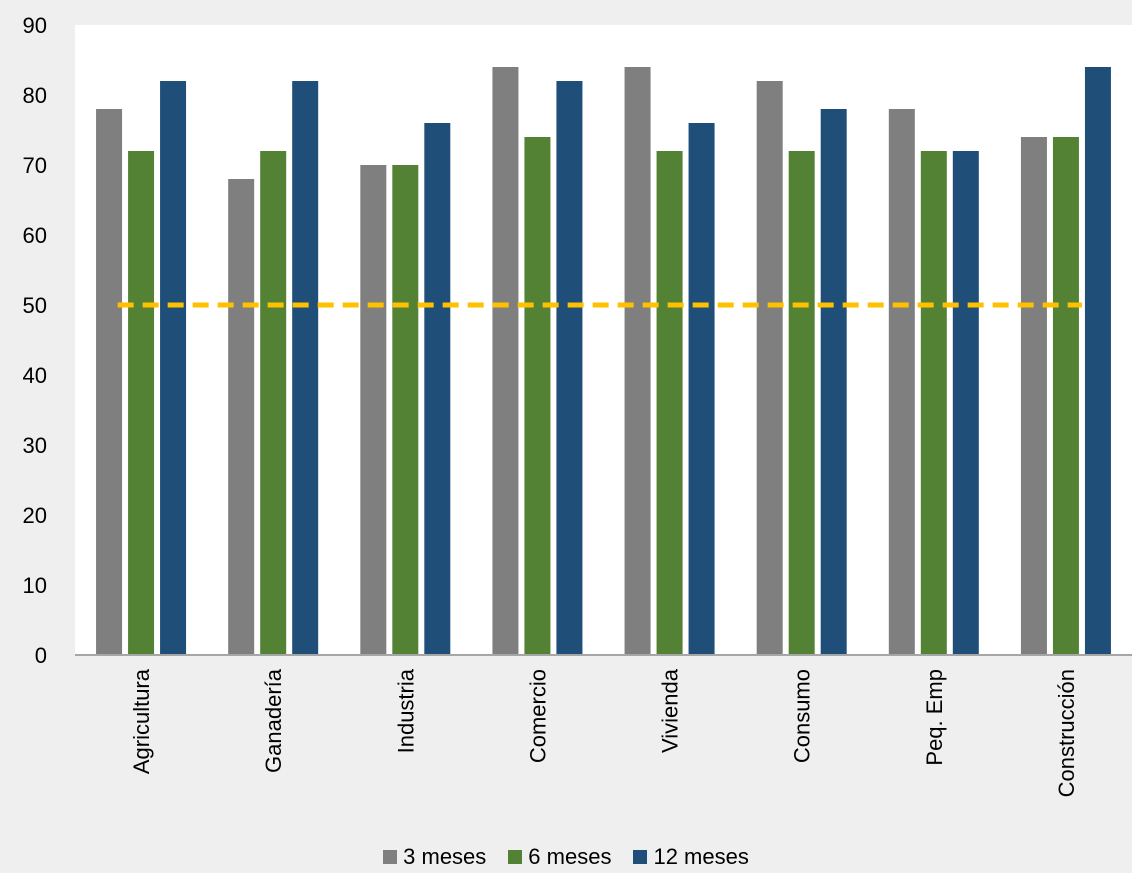 Image resolution: width=1132 pixels, height=873 pixels. I want to click on x-category-label: Agricultura, so click(141, 721).